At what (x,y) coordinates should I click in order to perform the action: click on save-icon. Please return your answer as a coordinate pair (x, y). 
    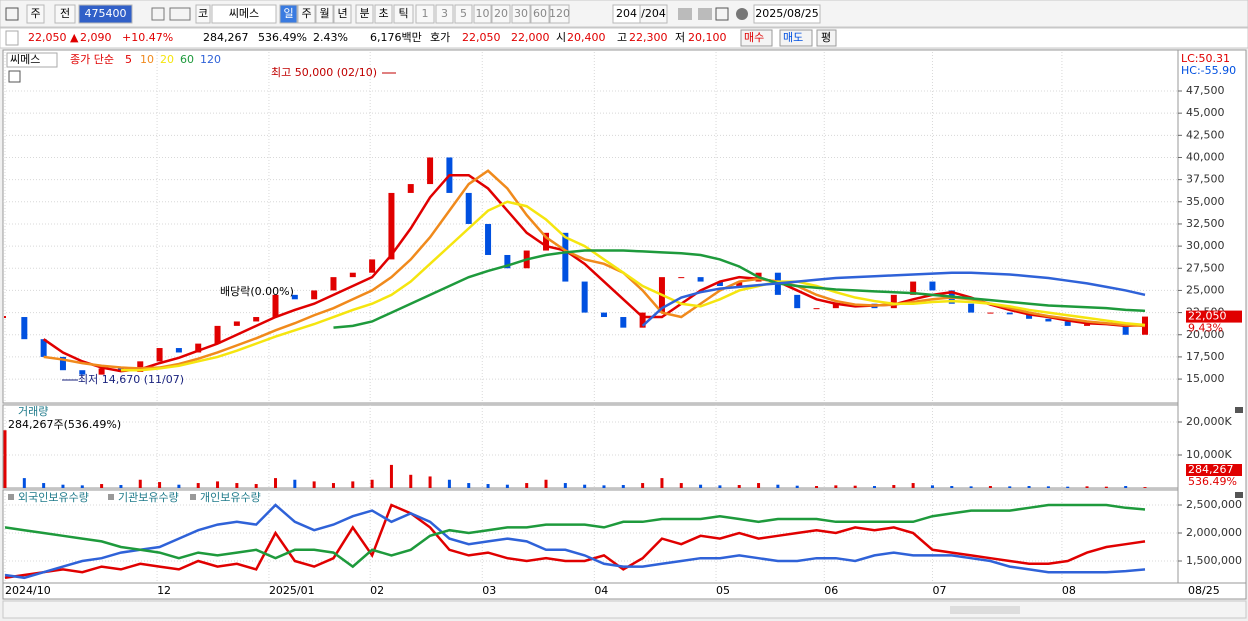
    Looking at the image, I should click on (722, 14).